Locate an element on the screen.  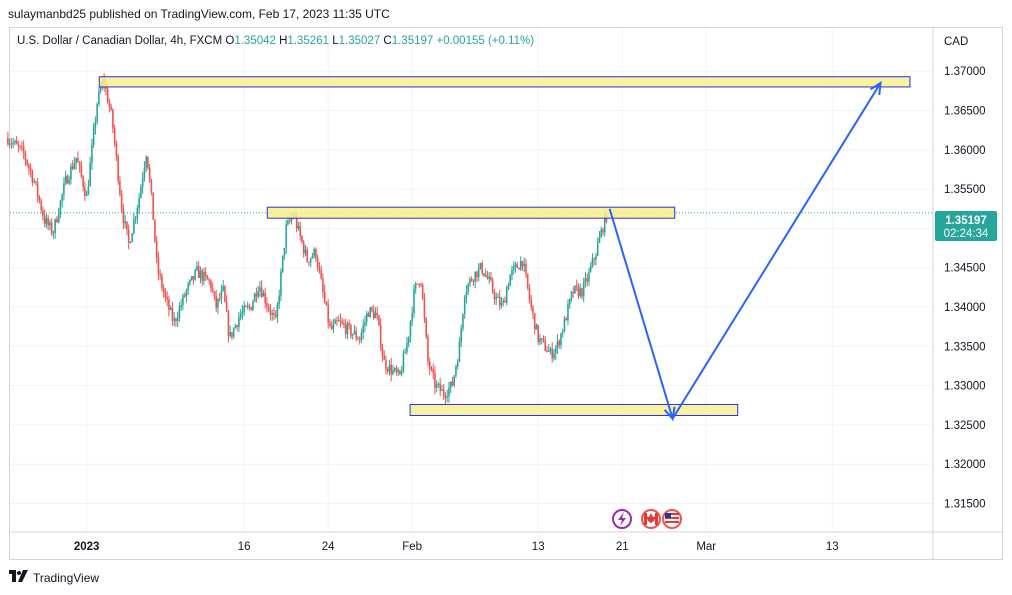
y-tick-label: 1.31500 is located at coordinates (965, 504).